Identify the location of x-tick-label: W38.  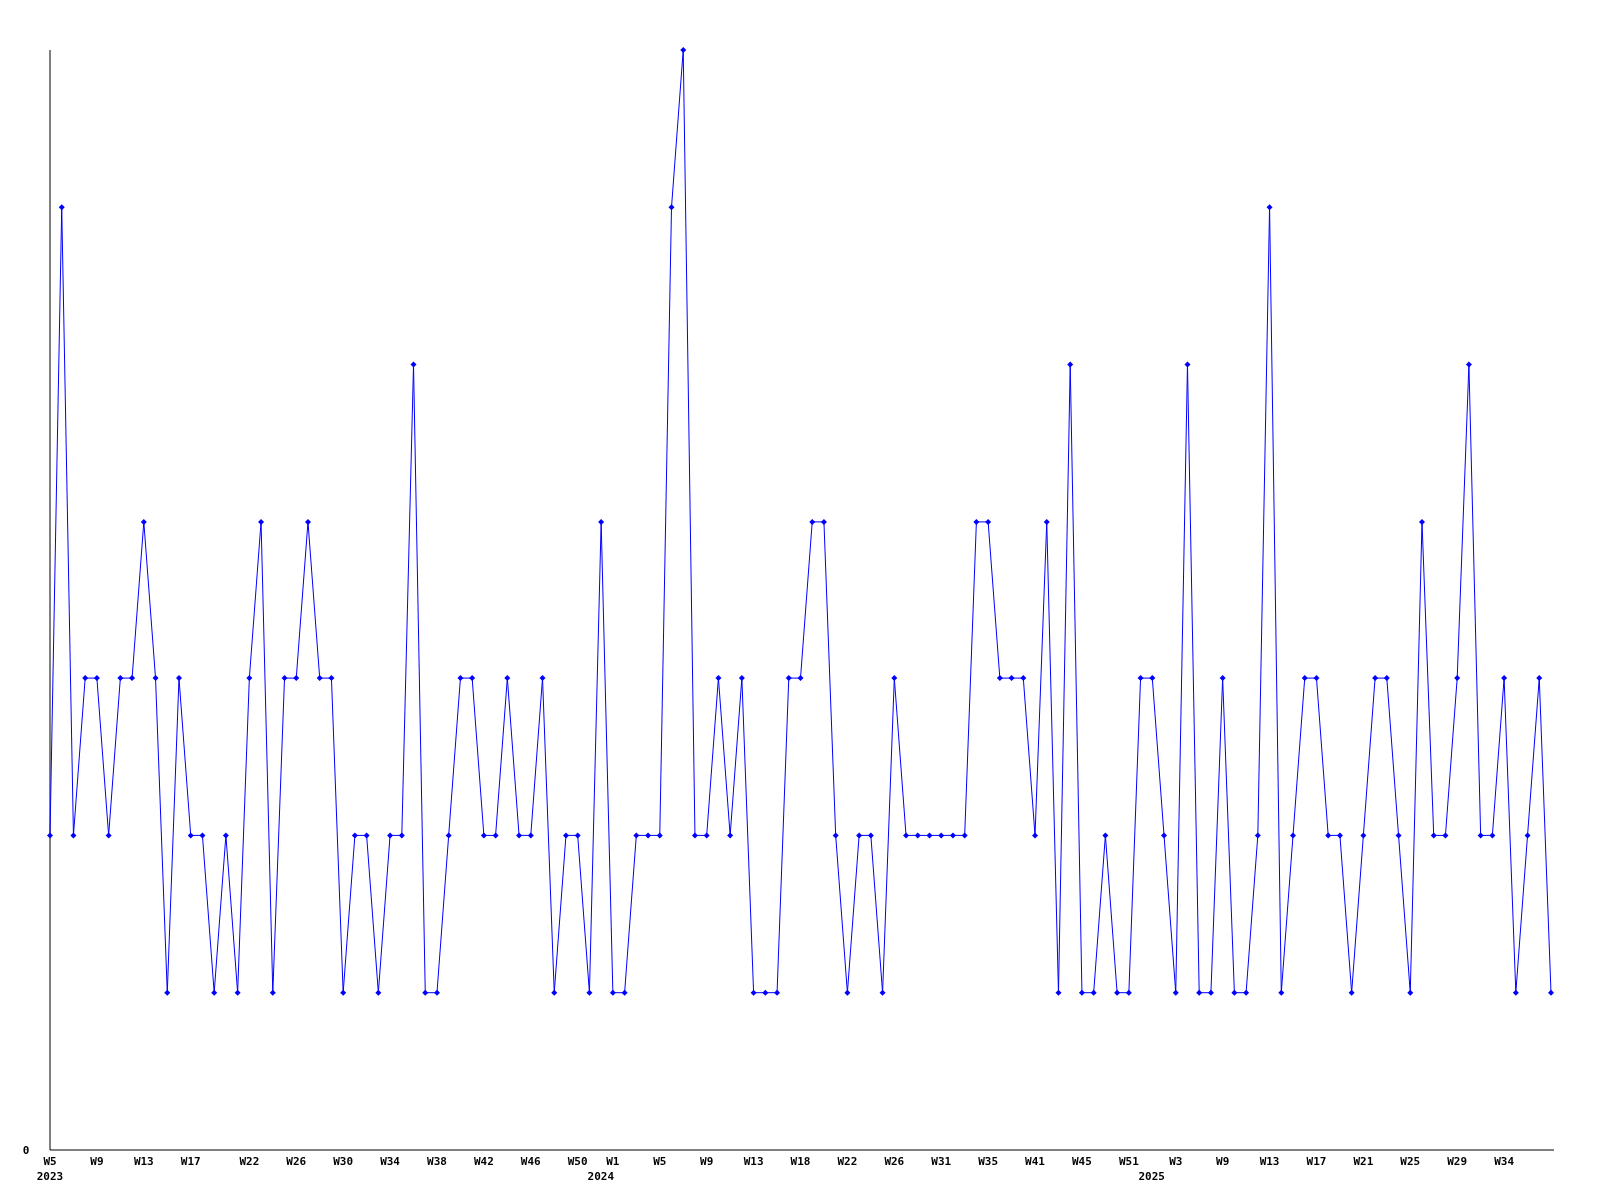
(437, 1161).